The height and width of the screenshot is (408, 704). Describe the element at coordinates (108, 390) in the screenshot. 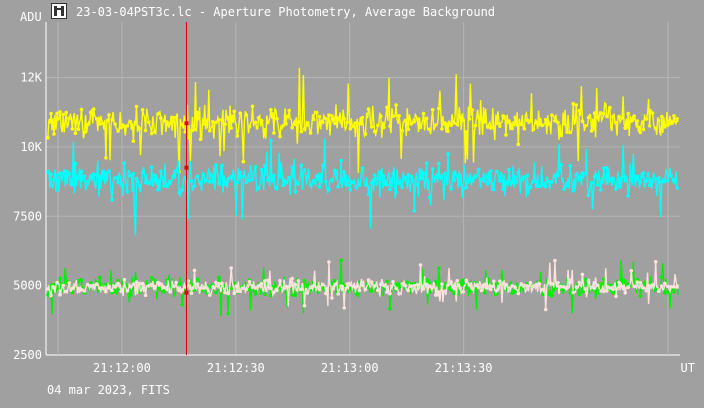

I see `footer-caption: 04 mar 2023, FITS` at that location.